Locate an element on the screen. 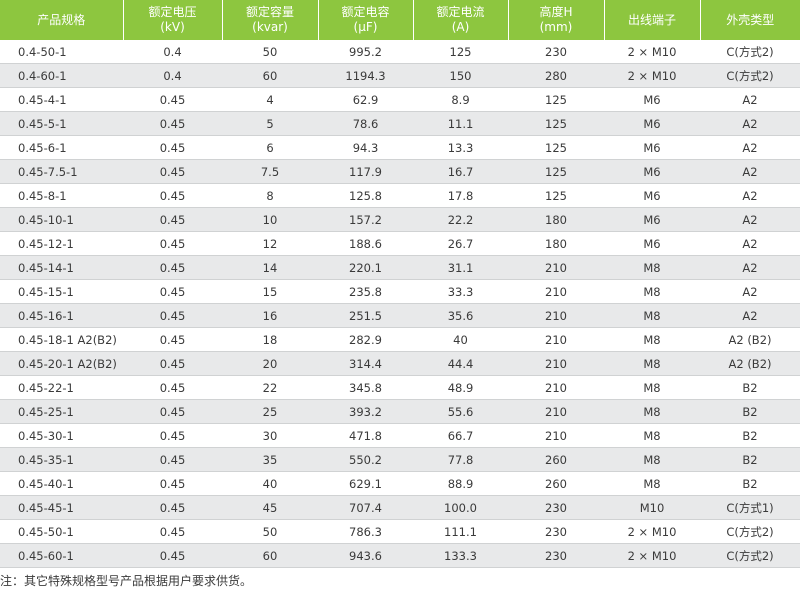  table-cell: 0.45-14-1 is located at coordinates (61, 267).